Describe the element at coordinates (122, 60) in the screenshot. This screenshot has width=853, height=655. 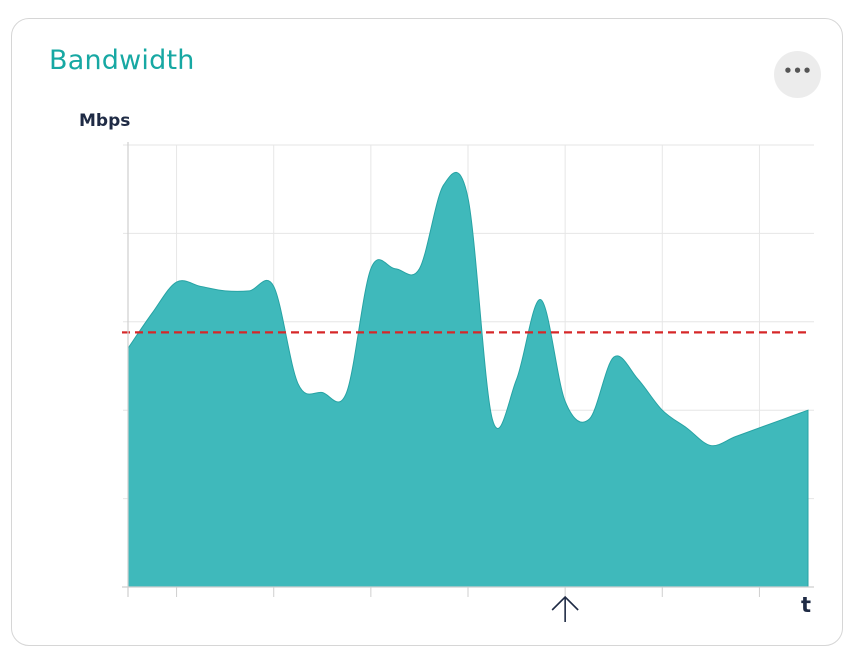
I see `card-title: Bandwidth` at that location.